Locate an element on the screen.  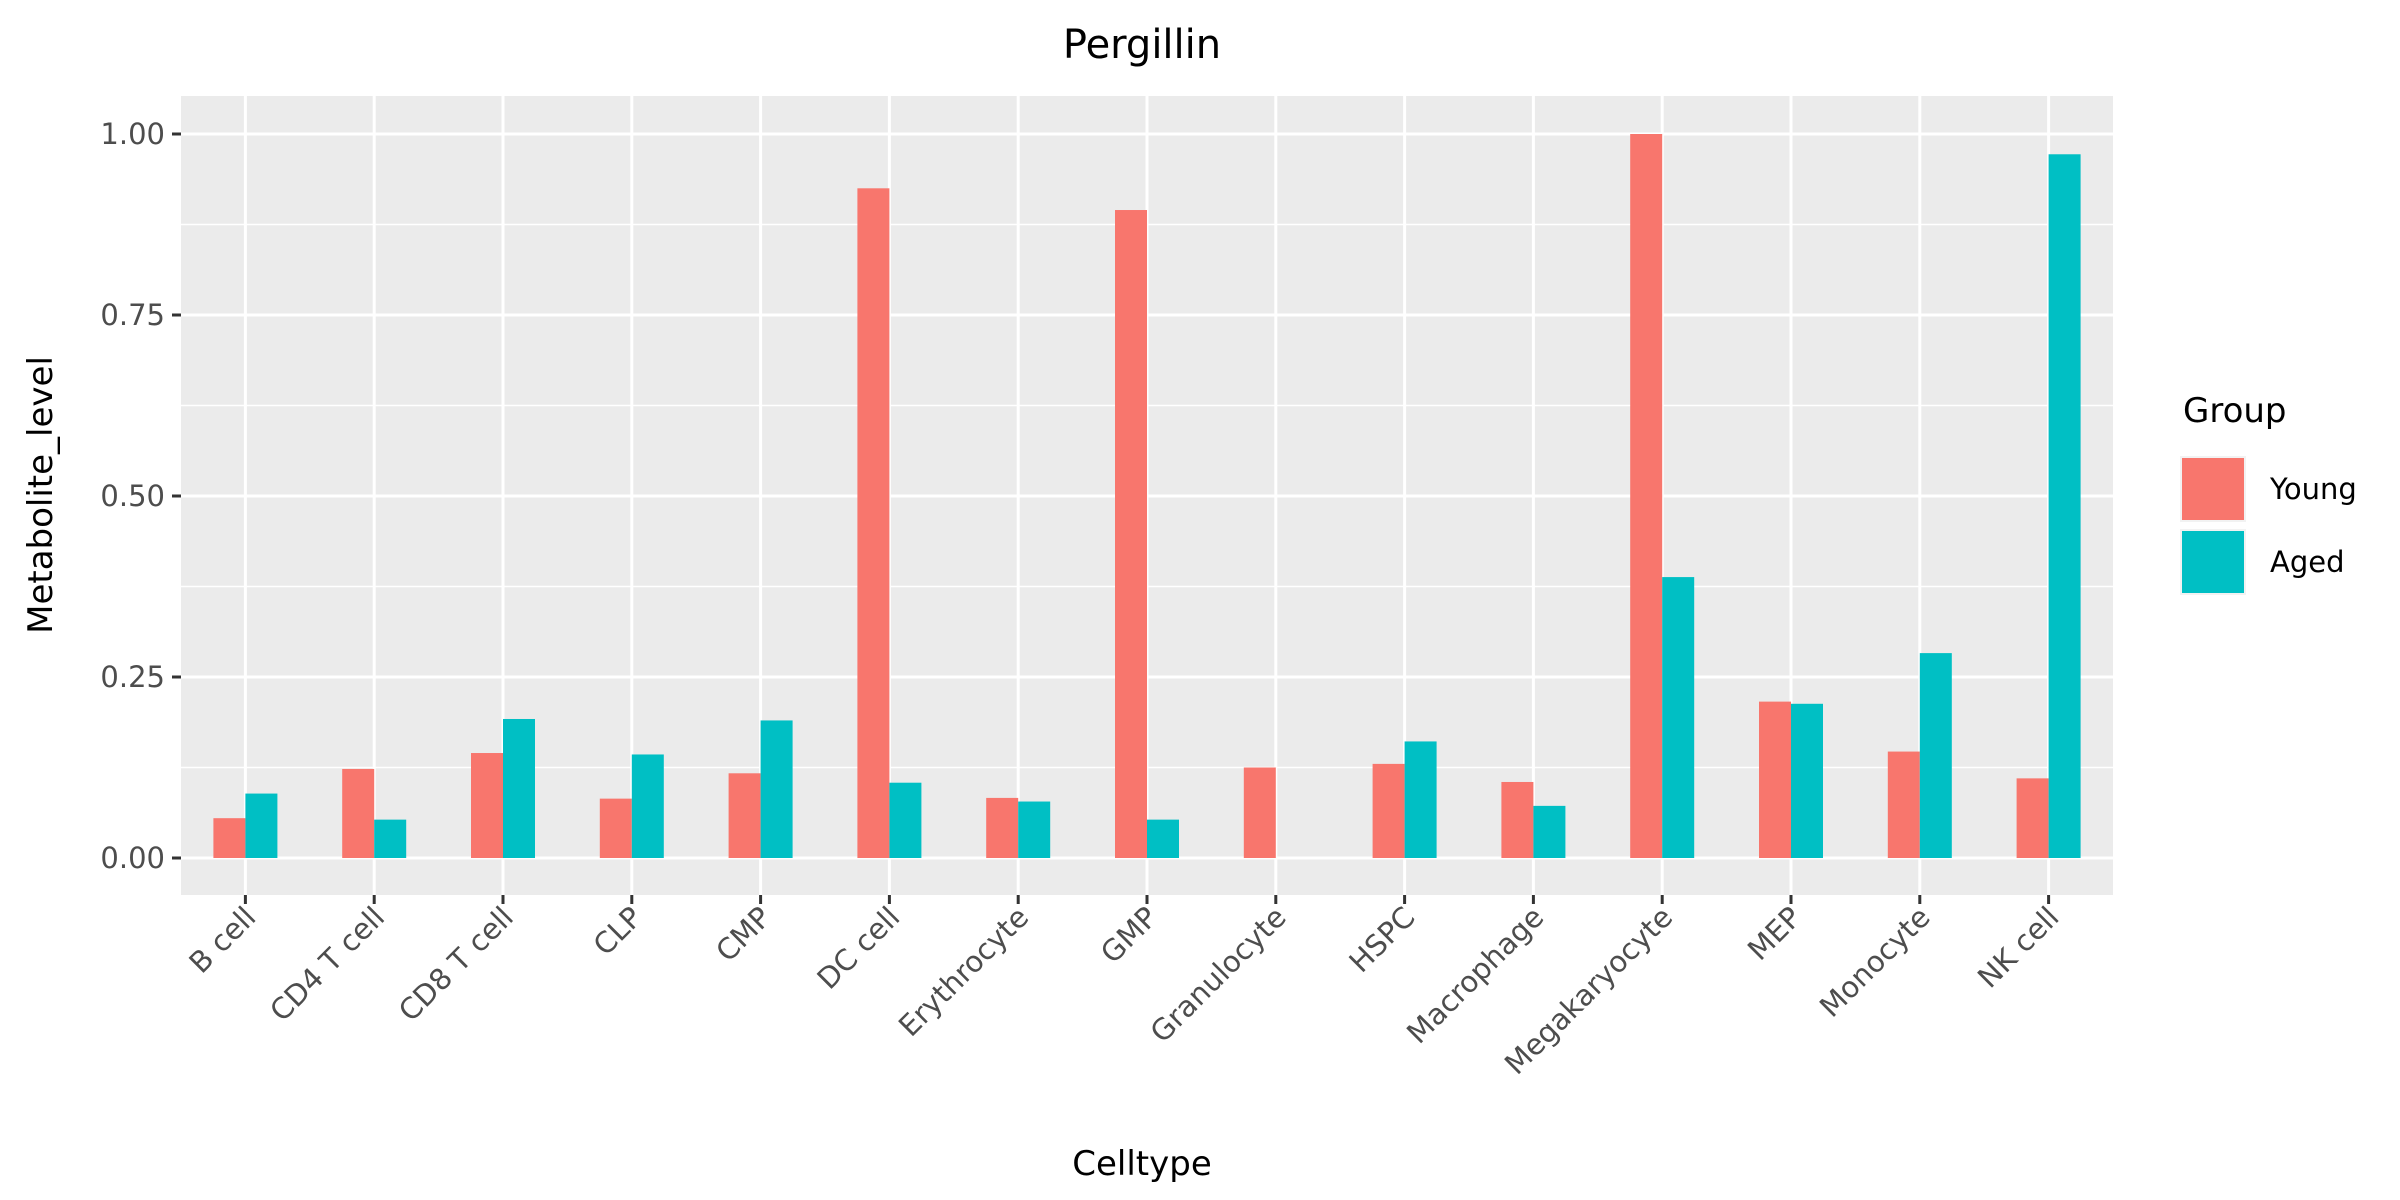
bar-young-nk-cell is located at coordinates (2032, 818).